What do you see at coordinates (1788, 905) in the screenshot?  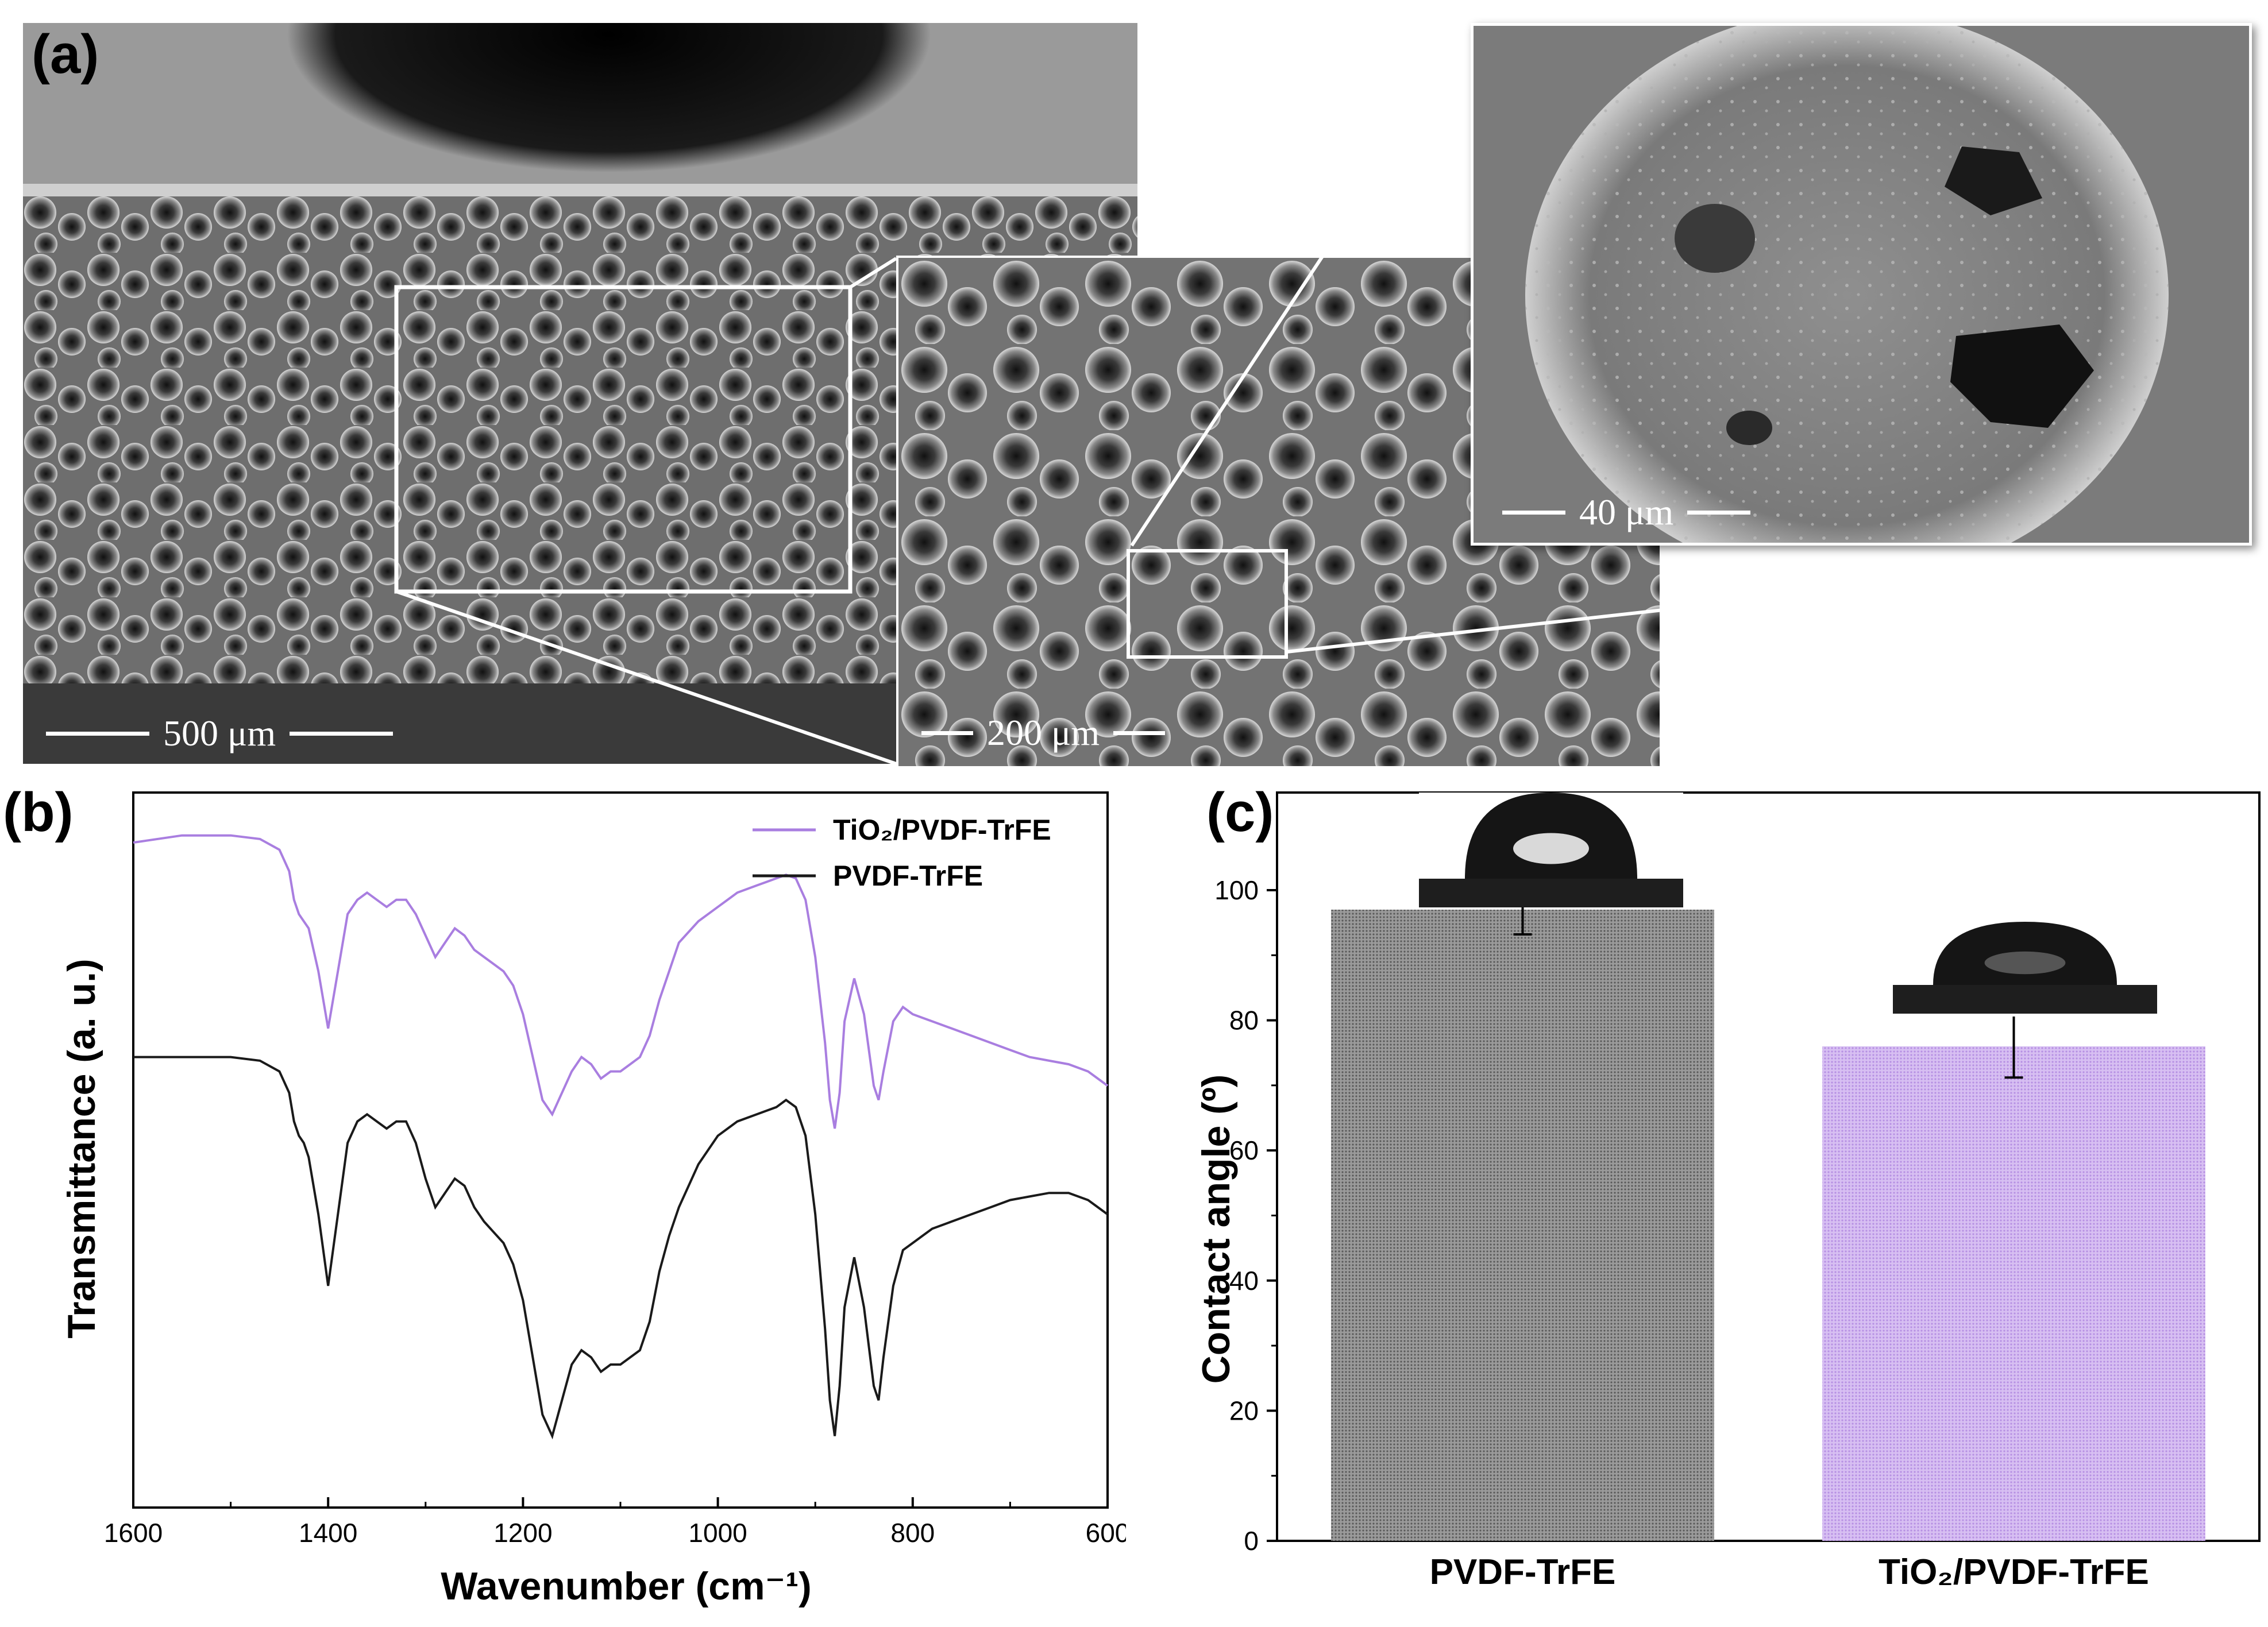 I see `droplet-insets` at bounding box center [1788, 905].